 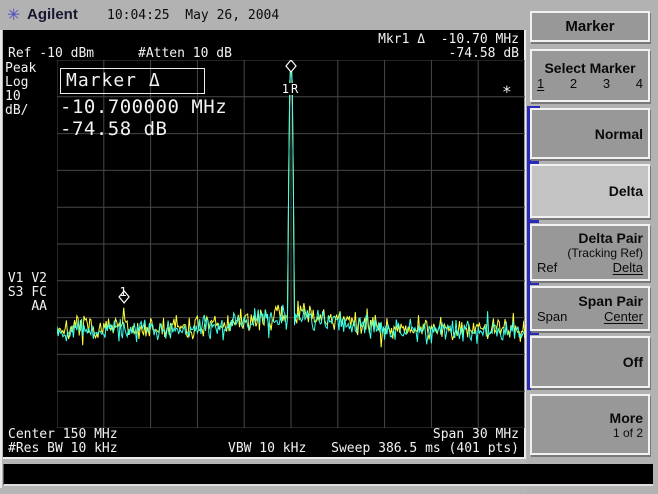 I want to click on delta-pair-options: Ref Delta, so click(x=590, y=267).